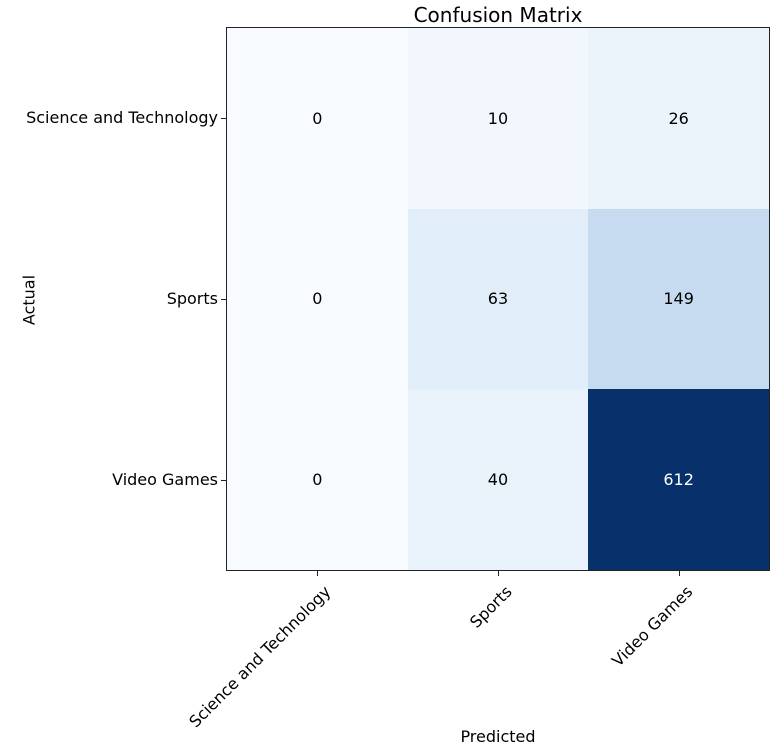 Image resolution: width=776 pixels, height=751 pixels. I want to click on x-tick-label: Sports, so click(491, 607).